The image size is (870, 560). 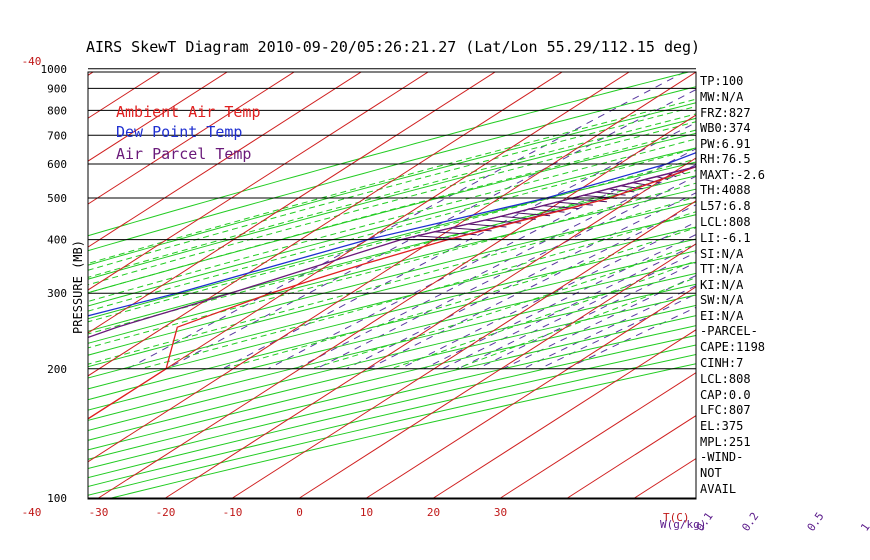 I want to click on stat-parcel-lcl: LCL:808, so click(x=725, y=379).